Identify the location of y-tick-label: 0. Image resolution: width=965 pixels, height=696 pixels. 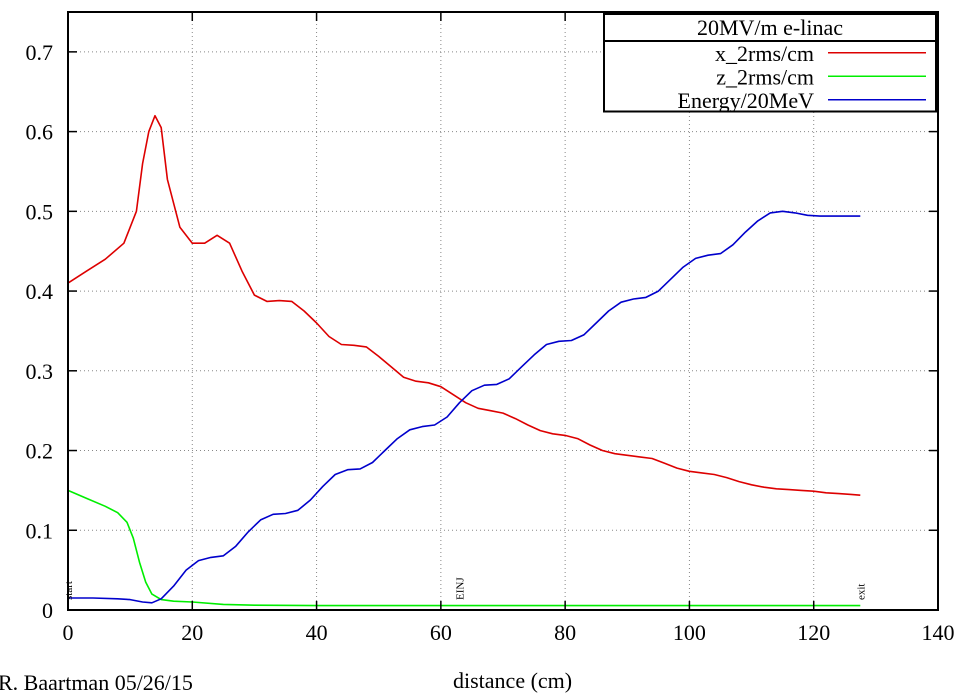
(47, 610).